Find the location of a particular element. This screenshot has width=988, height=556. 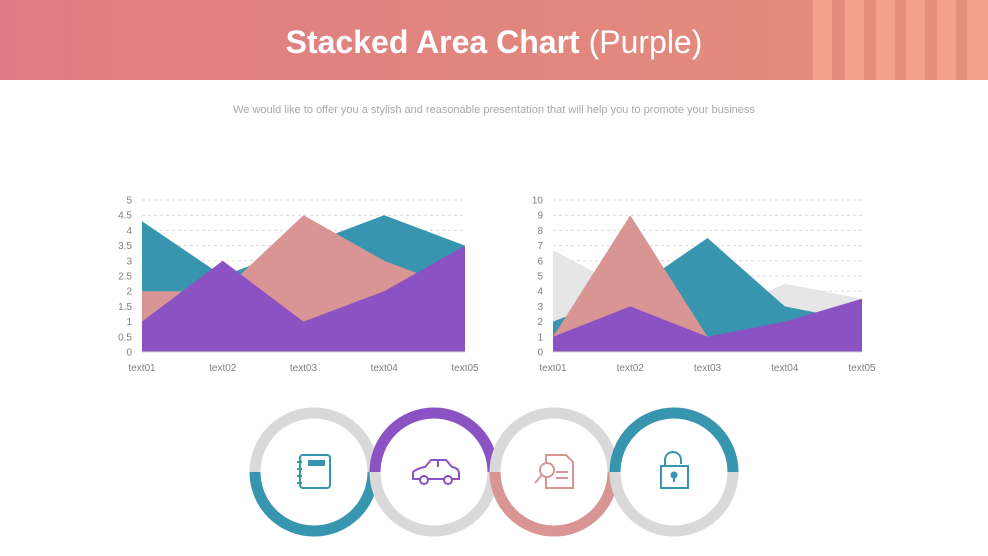

y-tick-label: 4.5 is located at coordinates (125, 216).